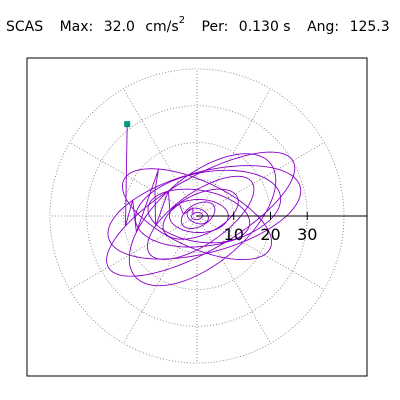 This screenshot has width=400, height=400. What do you see at coordinates (282, 228) in the screenshot?
I see `radial-axis: 10 20 30` at bounding box center [282, 228].